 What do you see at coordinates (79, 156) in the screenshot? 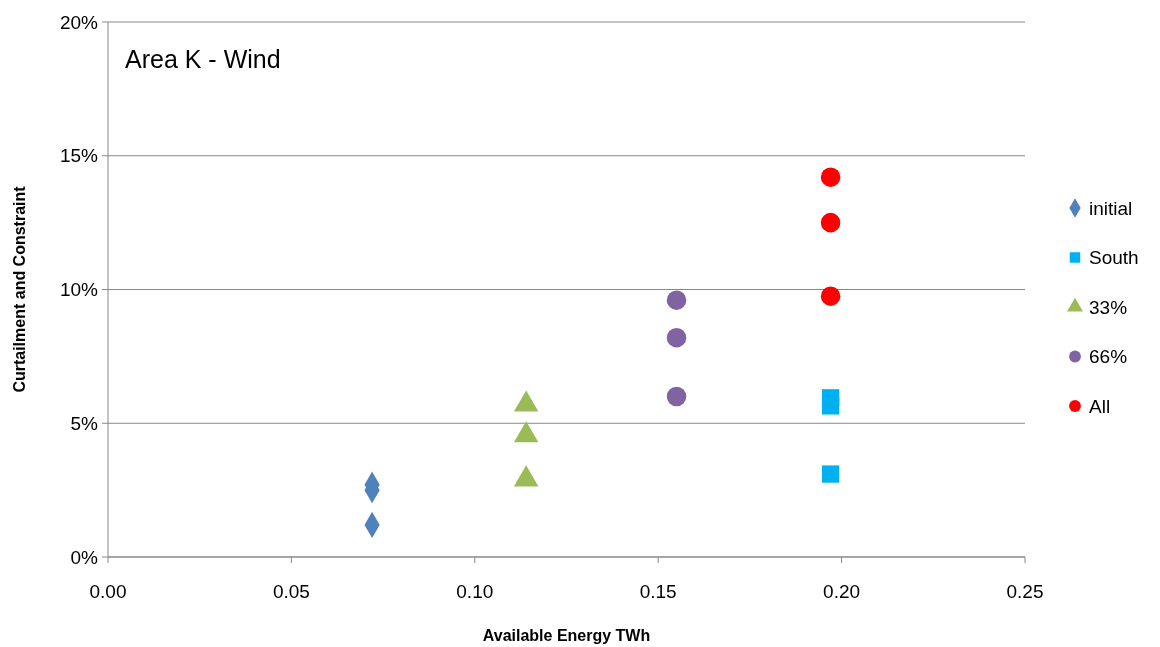
I see `y-tick-label: 15%` at bounding box center [79, 156].